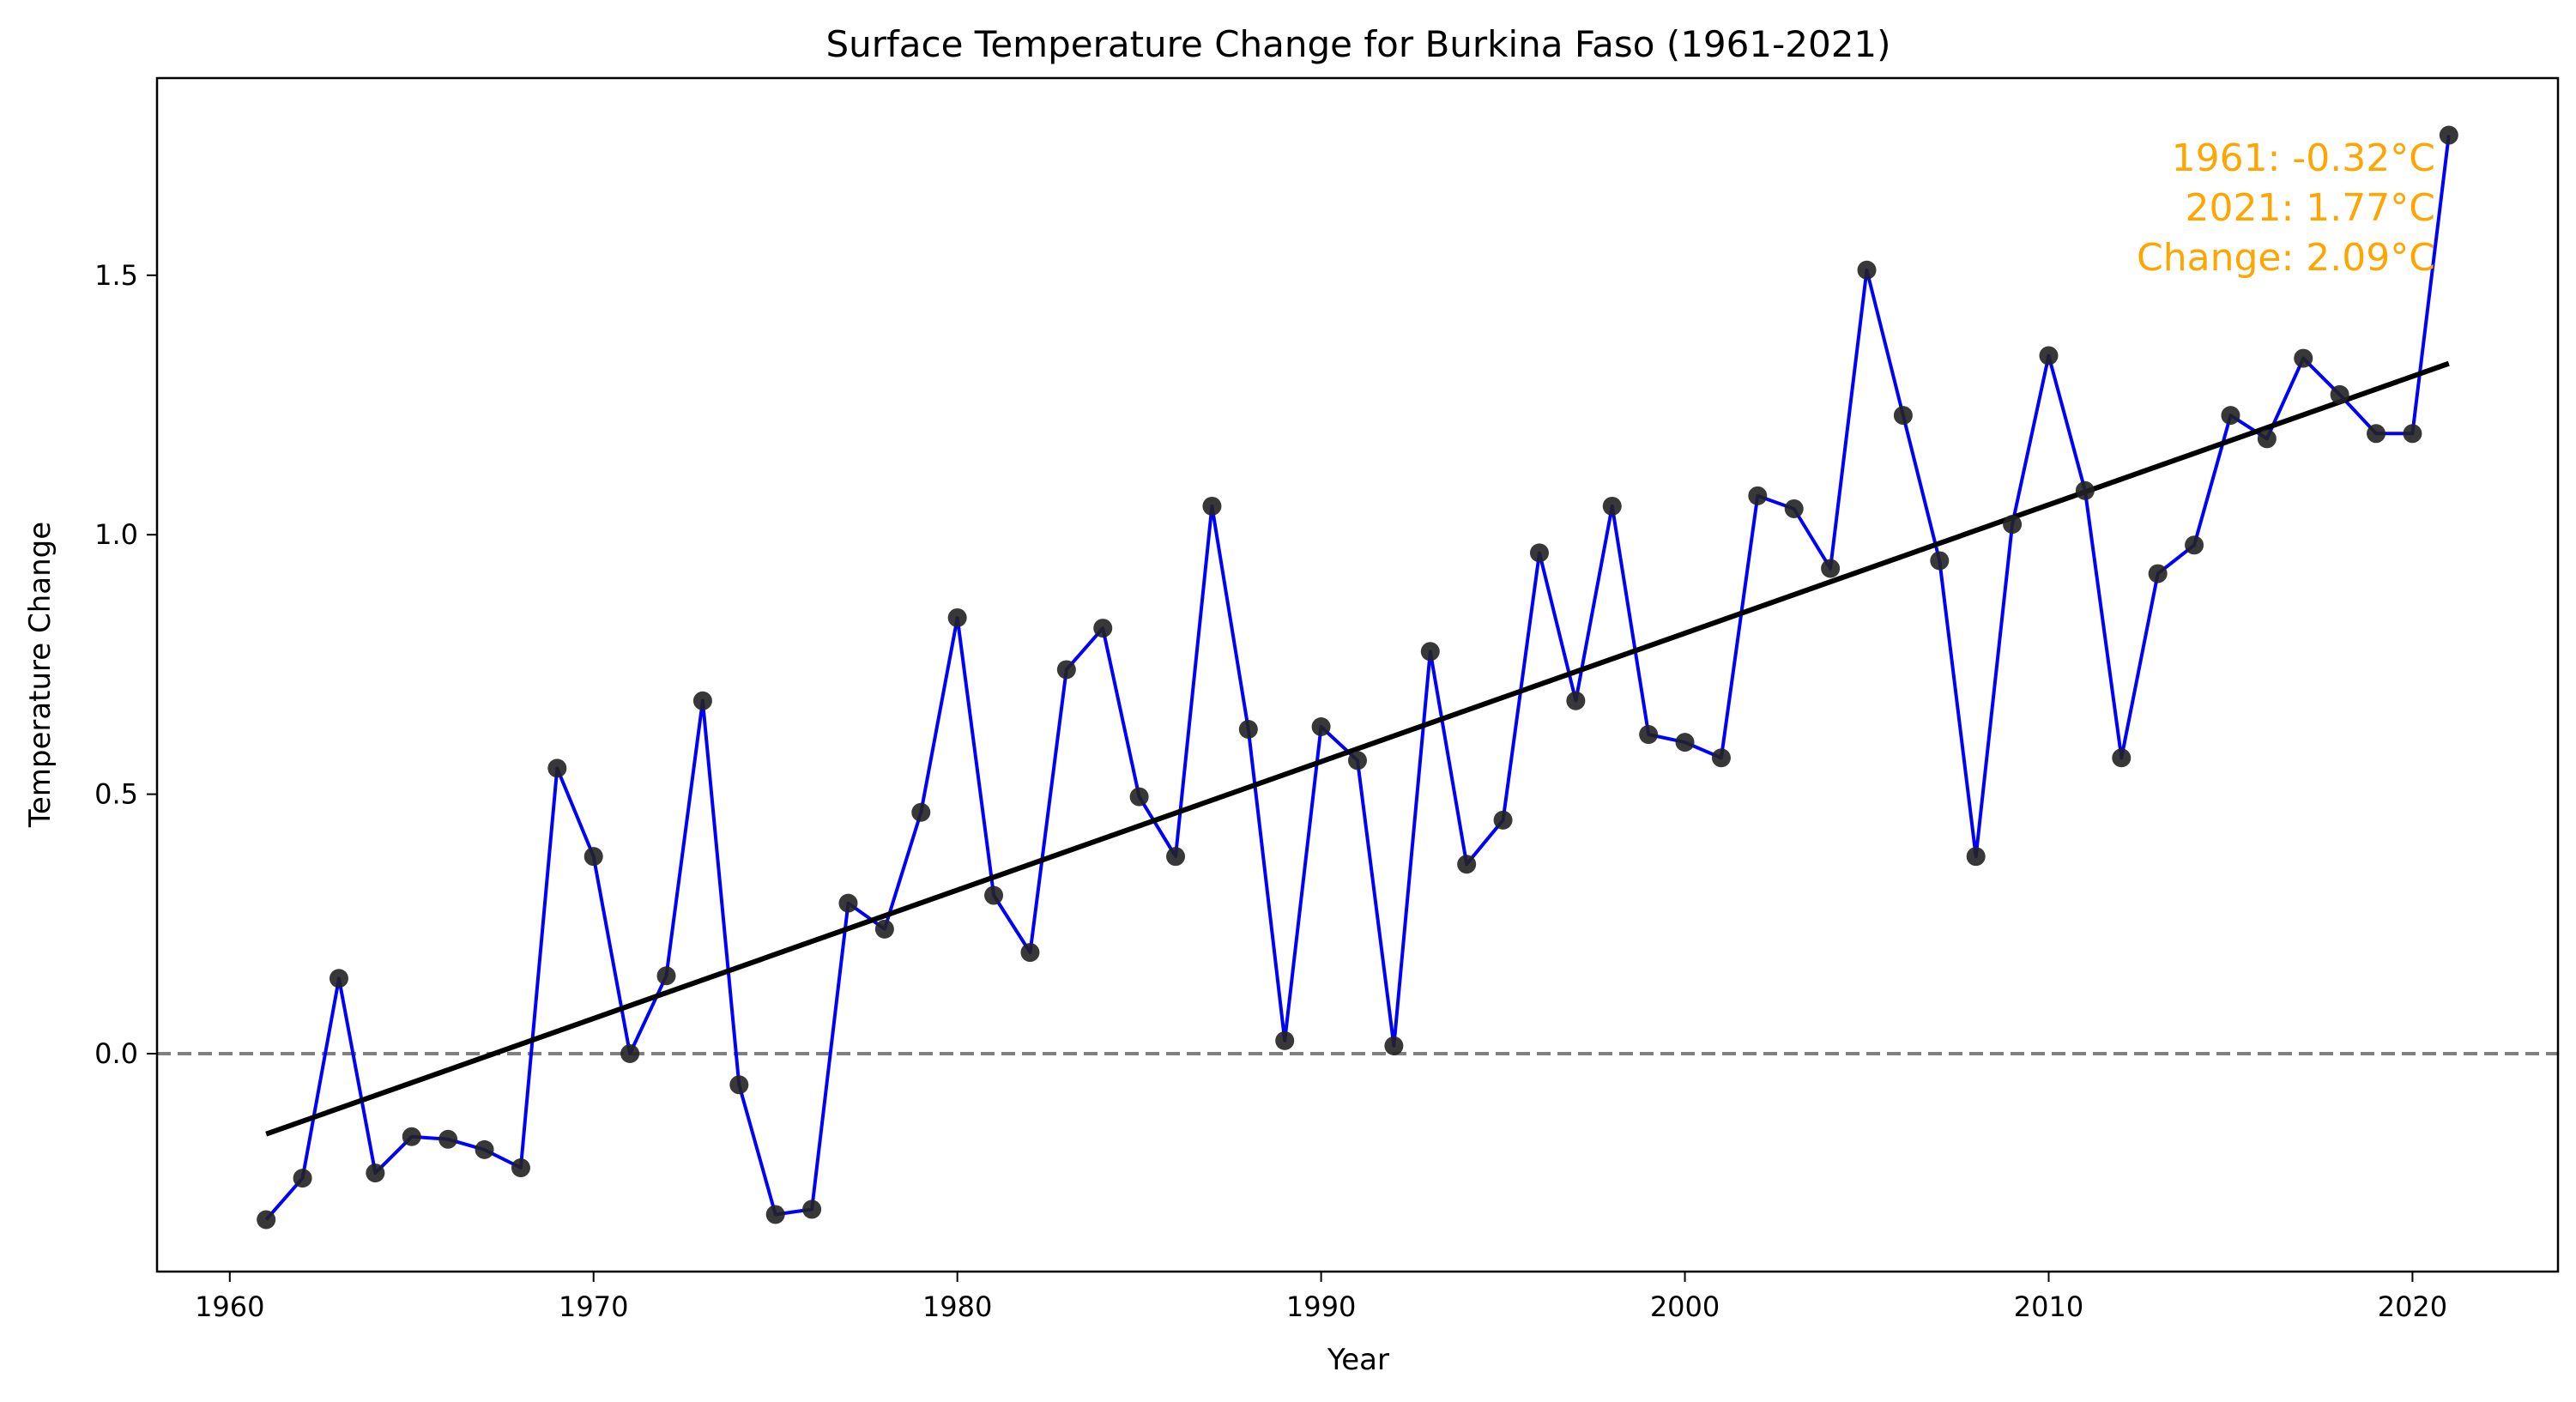  What do you see at coordinates (116, 275) in the screenshot?
I see `y-tick-label: 1.5` at bounding box center [116, 275].